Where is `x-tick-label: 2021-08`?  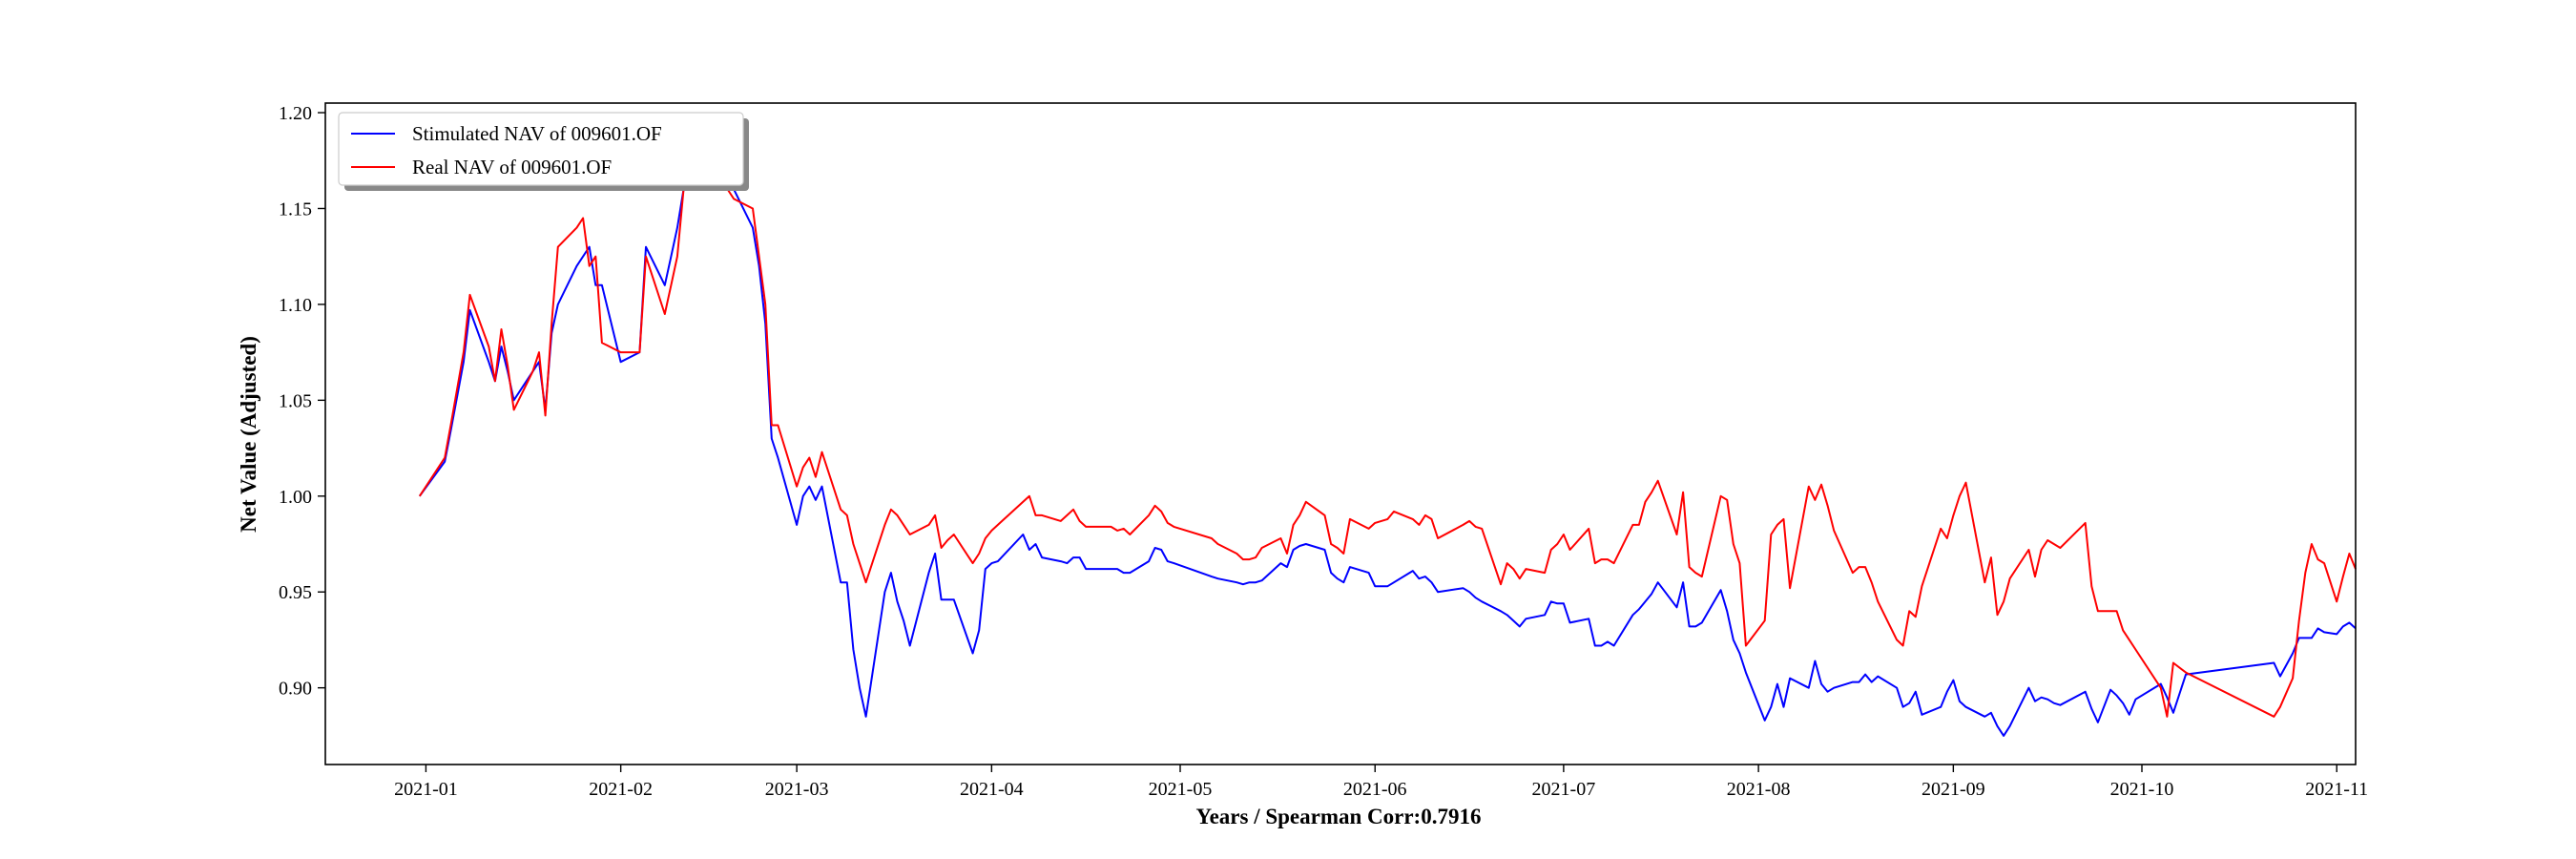
x-tick-label: 2021-08 is located at coordinates (1759, 789).